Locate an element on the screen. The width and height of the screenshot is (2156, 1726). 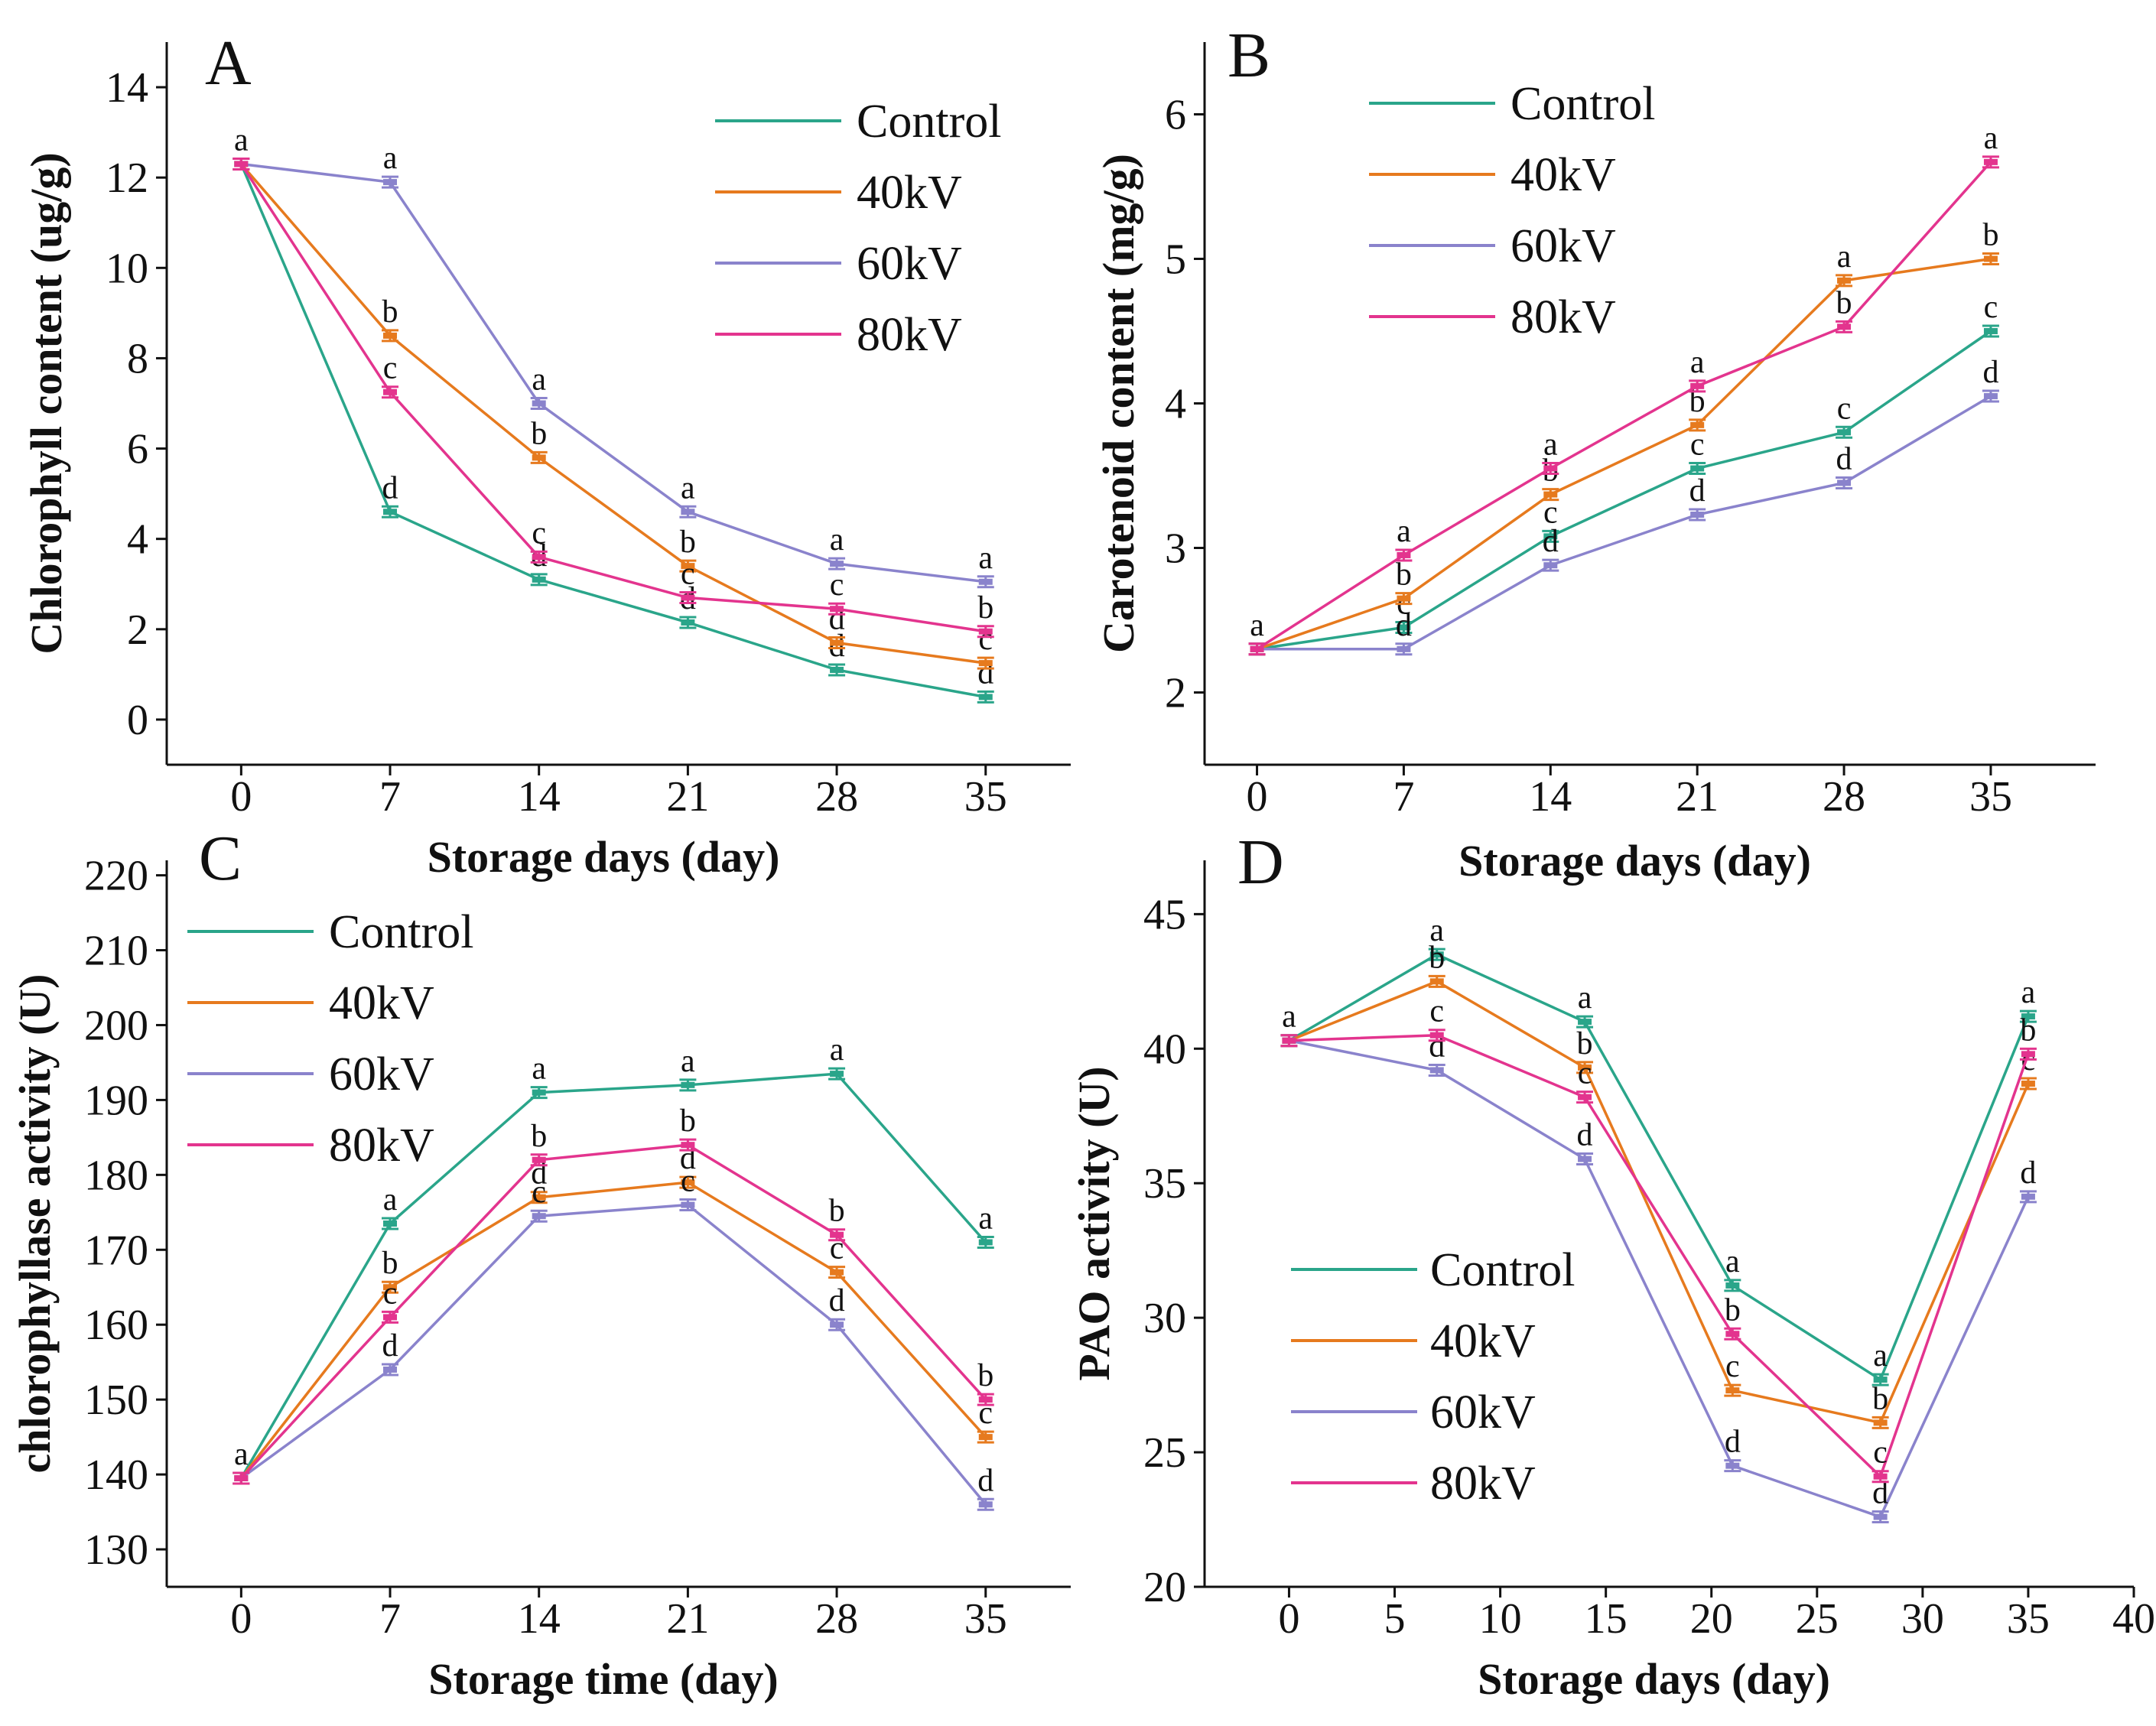
series-control: accccc is located at coordinates (1623, 473).